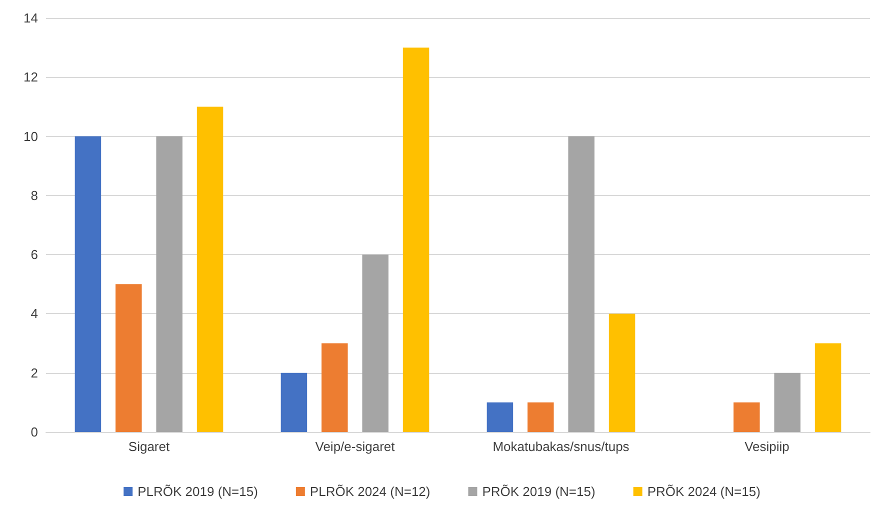  I want to click on y-tick-label: 8, so click(34, 195).